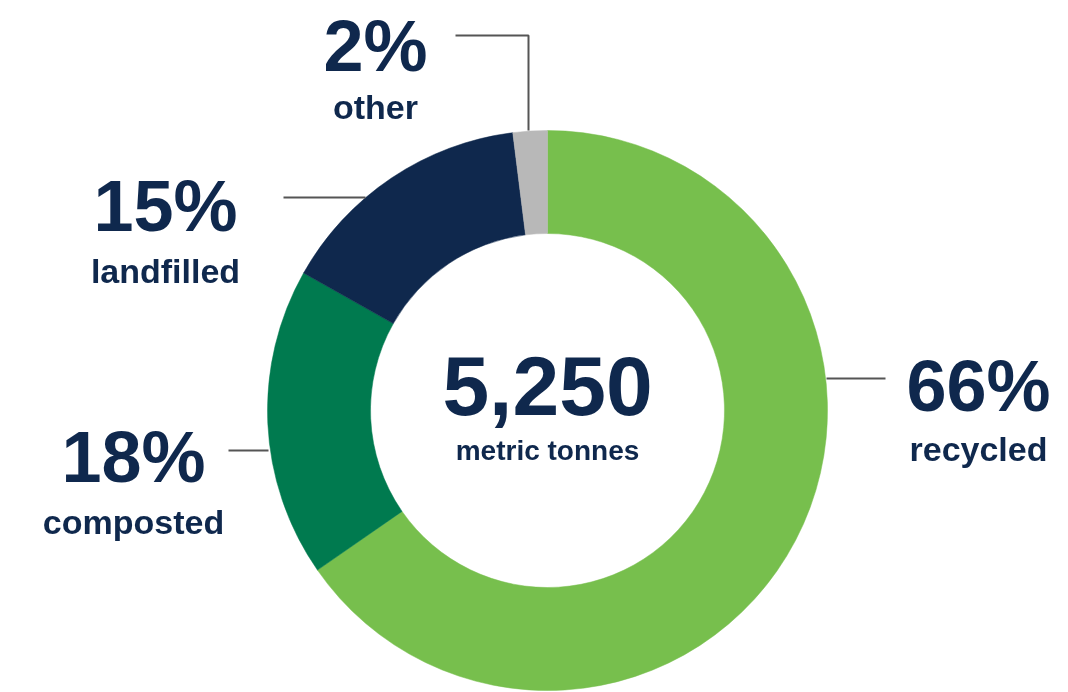 Image resolution: width=1068 pixels, height=692 pixels. What do you see at coordinates (978, 385) in the screenshot?
I see `data-label: 66%` at bounding box center [978, 385].